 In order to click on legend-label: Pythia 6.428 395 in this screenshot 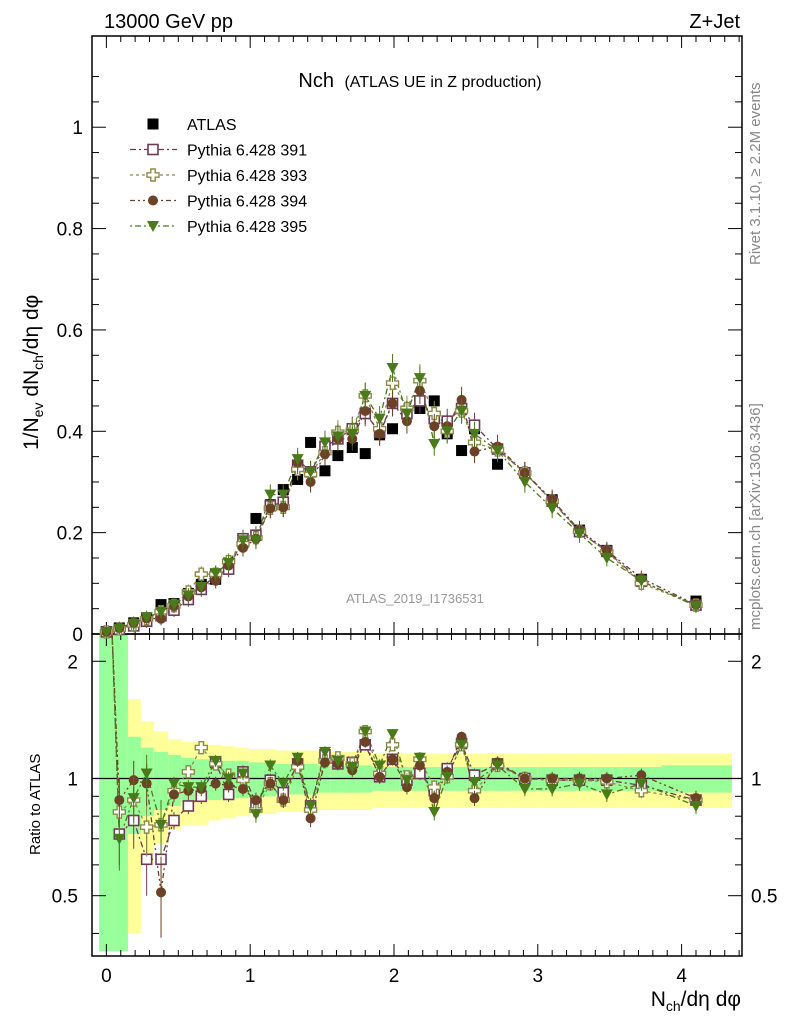, I will do `click(247, 227)`.